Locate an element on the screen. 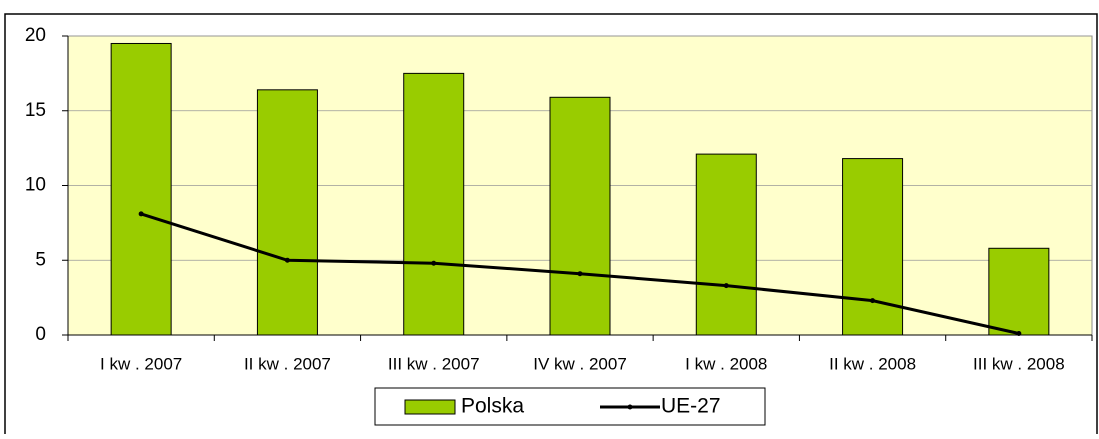 This screenshot has width=1099, height=439. legend-label: UE-27 is located at coordinates (691, 406).